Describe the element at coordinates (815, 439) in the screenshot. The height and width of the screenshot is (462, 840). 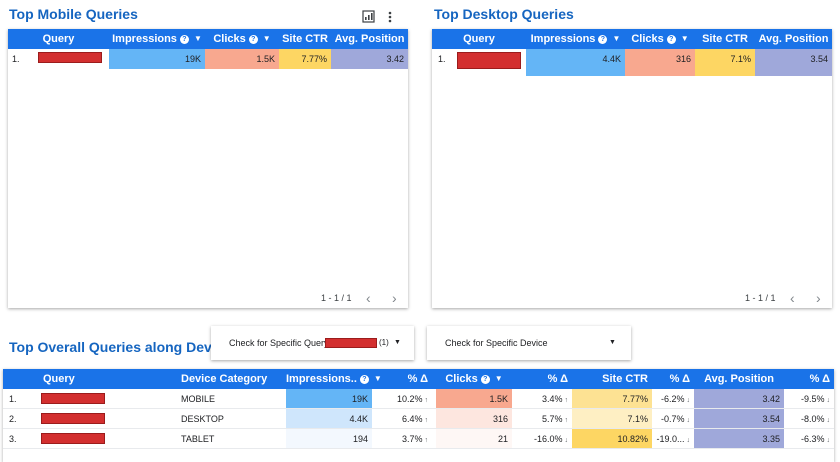
I see `position-delta-cell: -6.3% ↓` at that location.